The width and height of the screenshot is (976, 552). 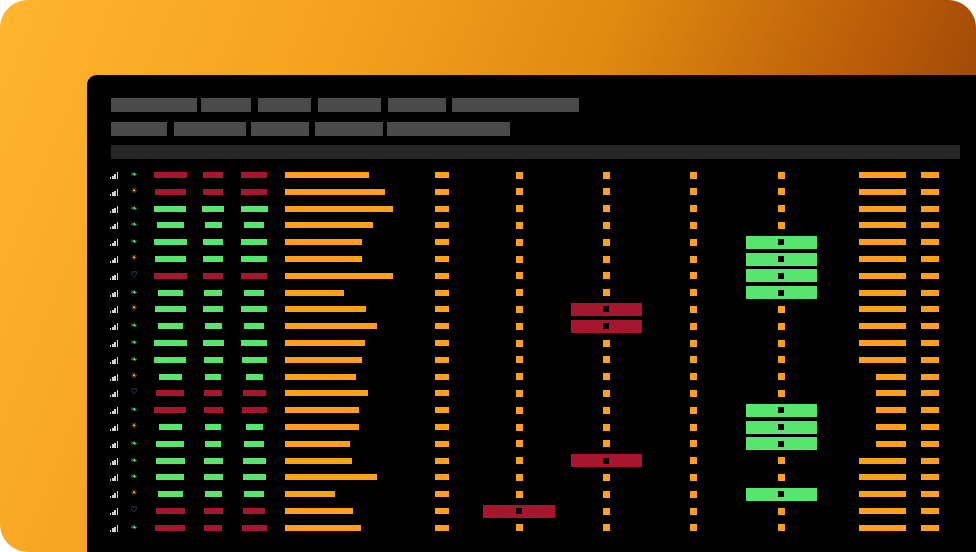 I want to click on exchange-permissions-button, so click(x=515, y=105).